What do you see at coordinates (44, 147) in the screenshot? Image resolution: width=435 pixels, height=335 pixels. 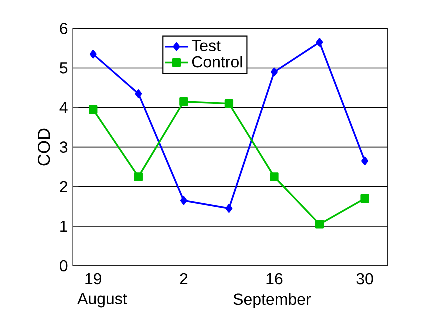 I see `y-axis-title: COD` at bounding box center [44, 147].